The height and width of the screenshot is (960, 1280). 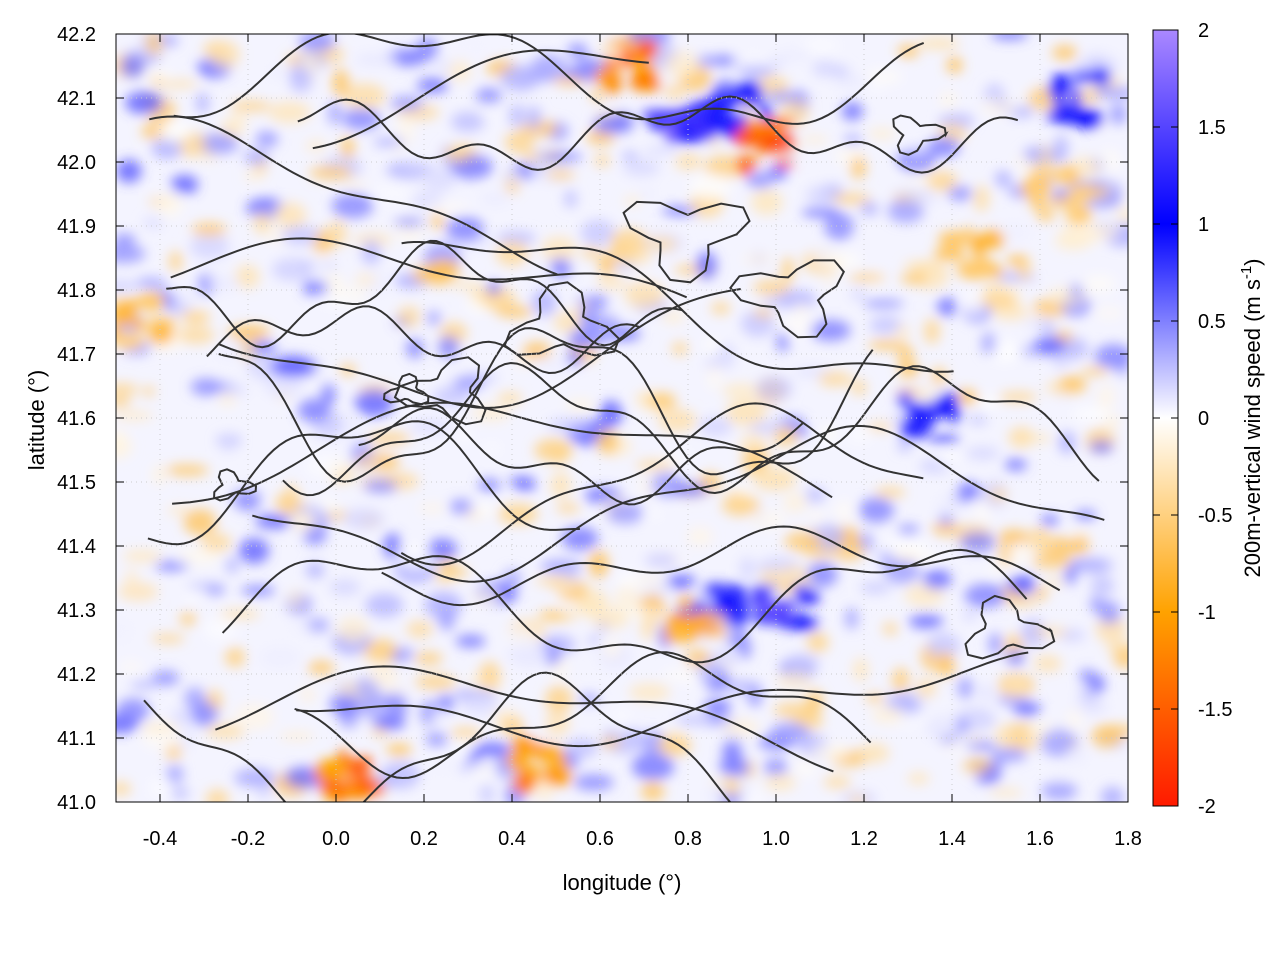 I want to click on x-tick-label: 0.8, so click(x=688, y=839).